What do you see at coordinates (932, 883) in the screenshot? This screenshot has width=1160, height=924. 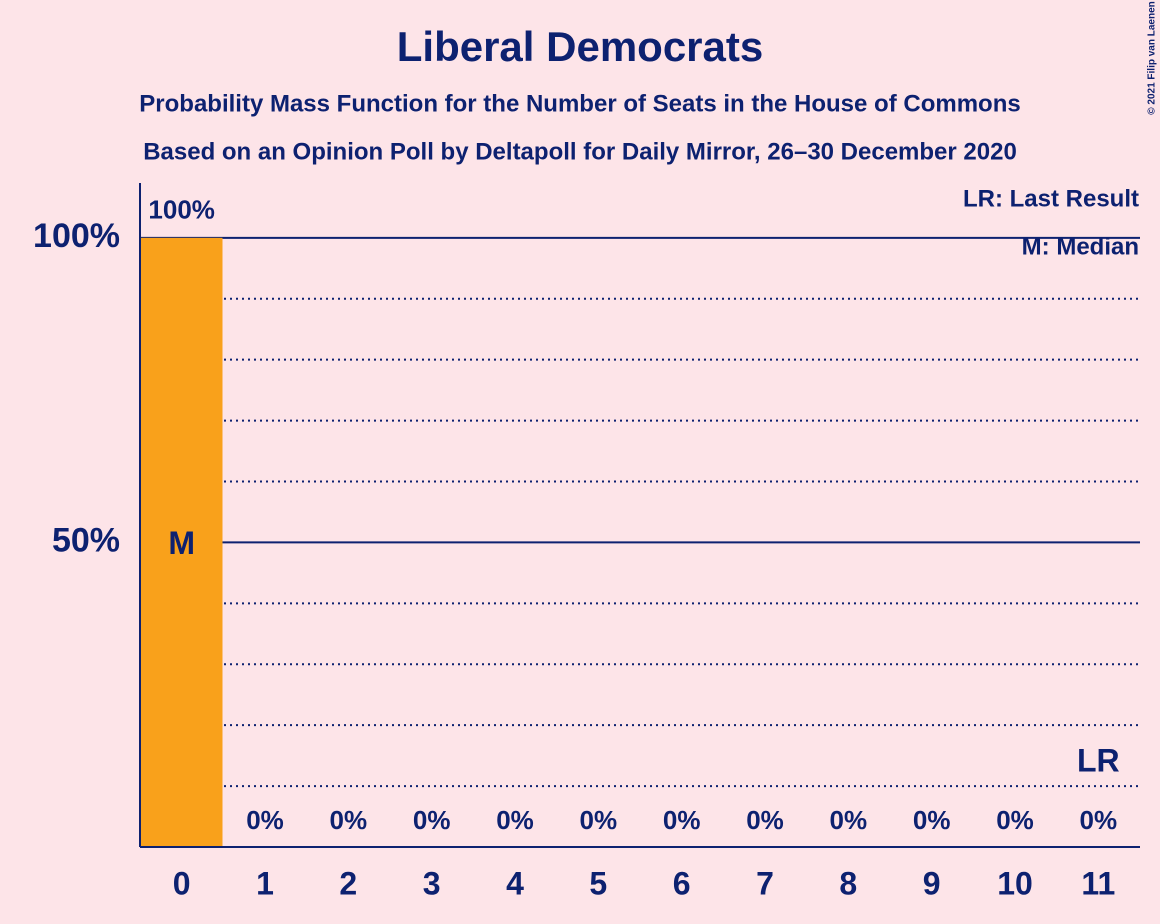 I see `x-tick-label: 9` at bounding box center [932, 883].